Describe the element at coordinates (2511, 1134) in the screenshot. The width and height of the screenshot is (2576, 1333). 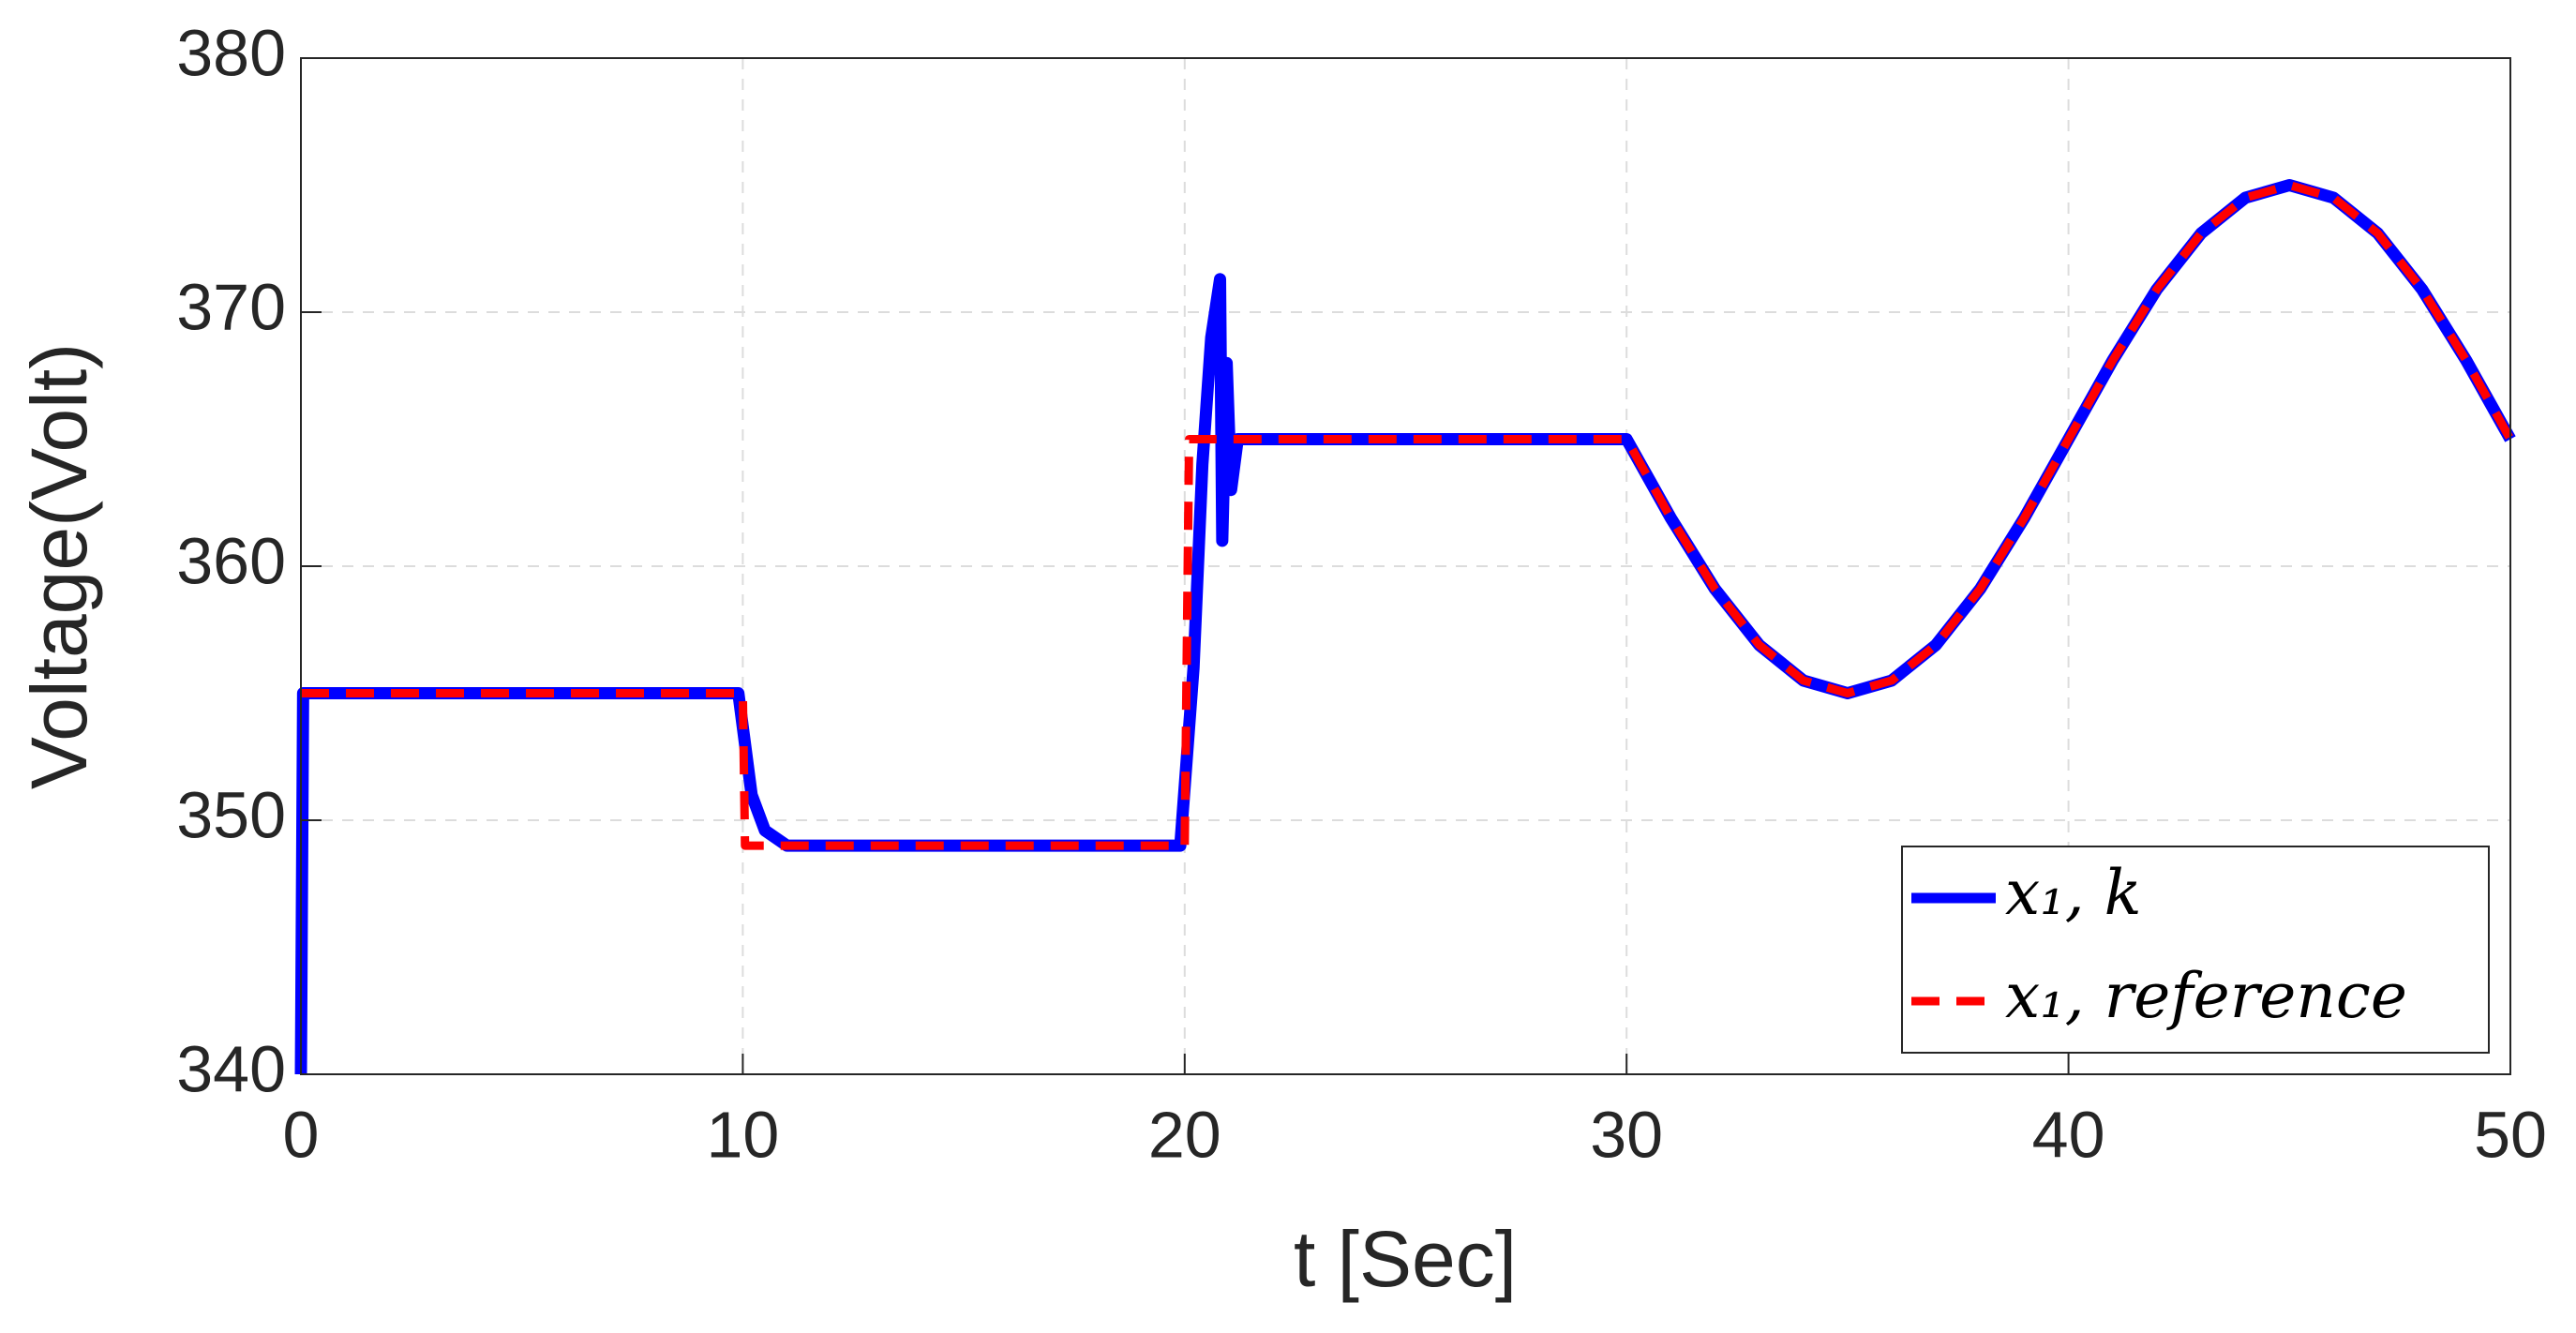
I see `x-tick-label: 50` at that location.